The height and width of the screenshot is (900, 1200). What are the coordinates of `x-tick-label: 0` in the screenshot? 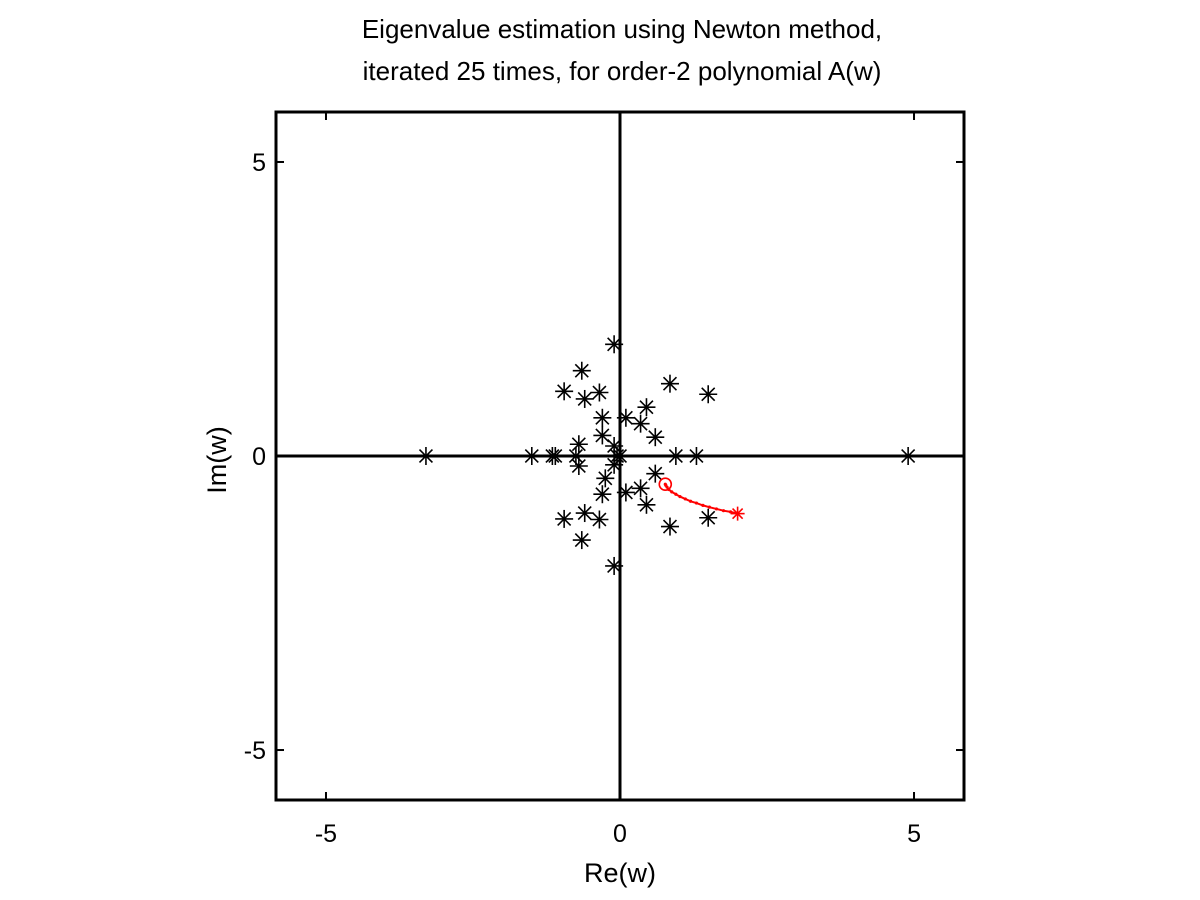 It's located at (620, 834).